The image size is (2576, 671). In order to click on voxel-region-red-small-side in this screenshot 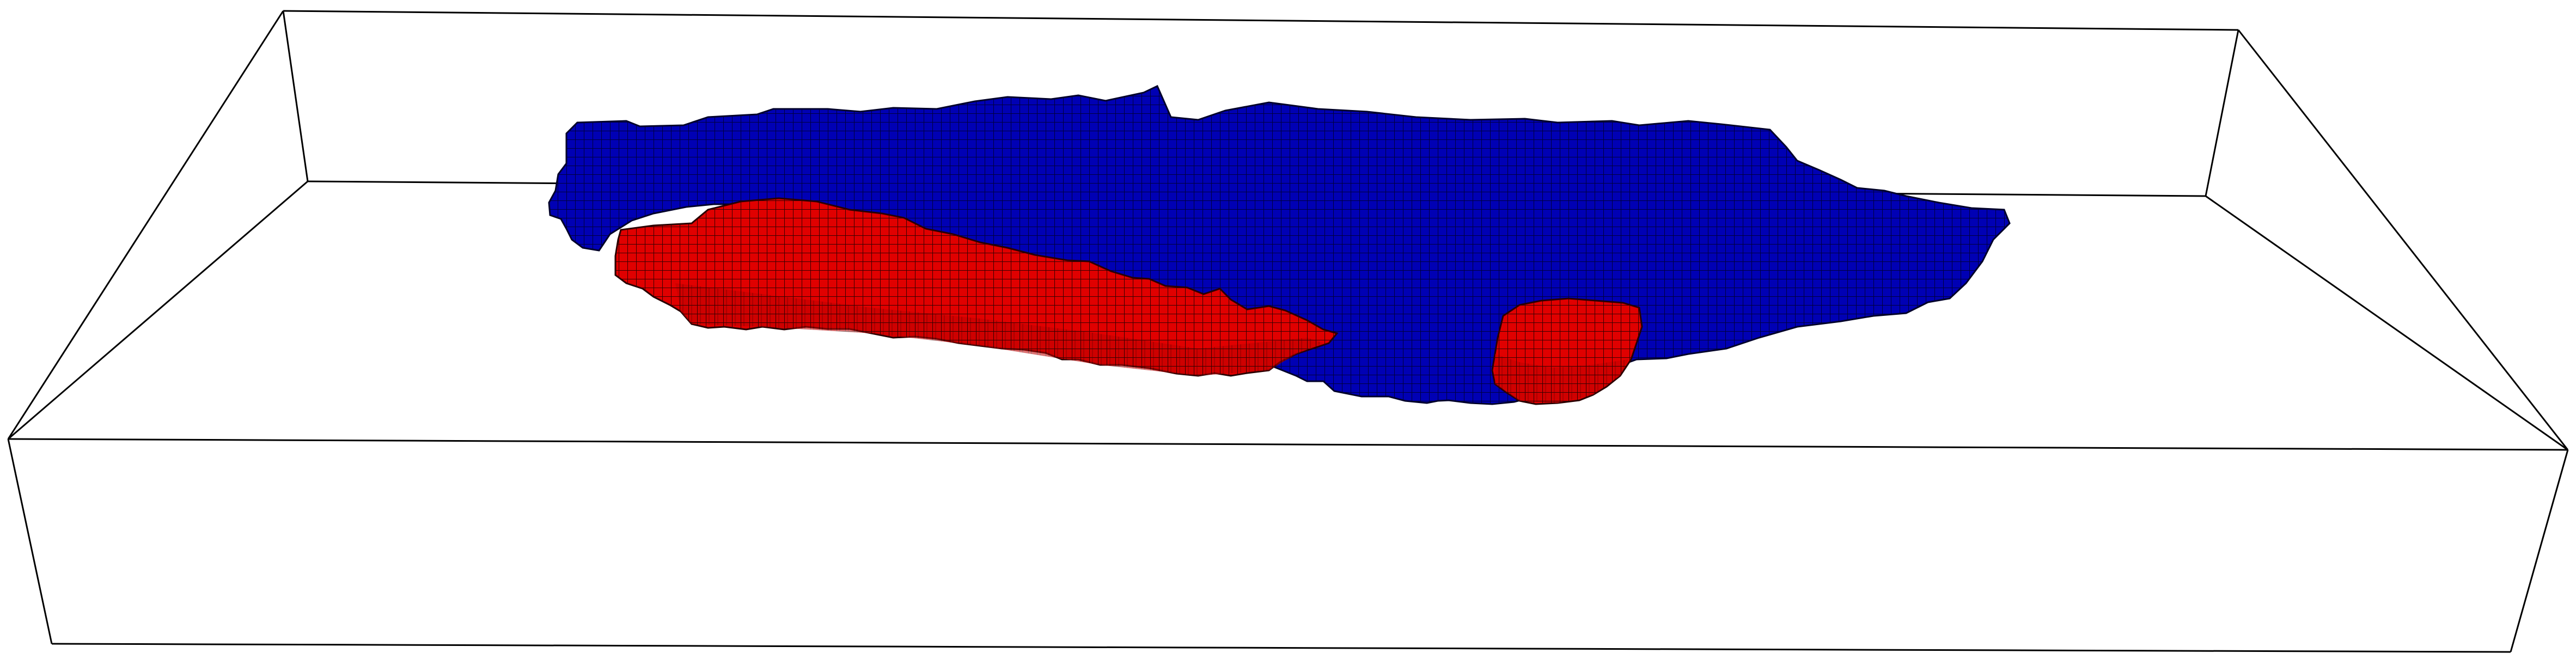, I will do `click(1561, 378)`.